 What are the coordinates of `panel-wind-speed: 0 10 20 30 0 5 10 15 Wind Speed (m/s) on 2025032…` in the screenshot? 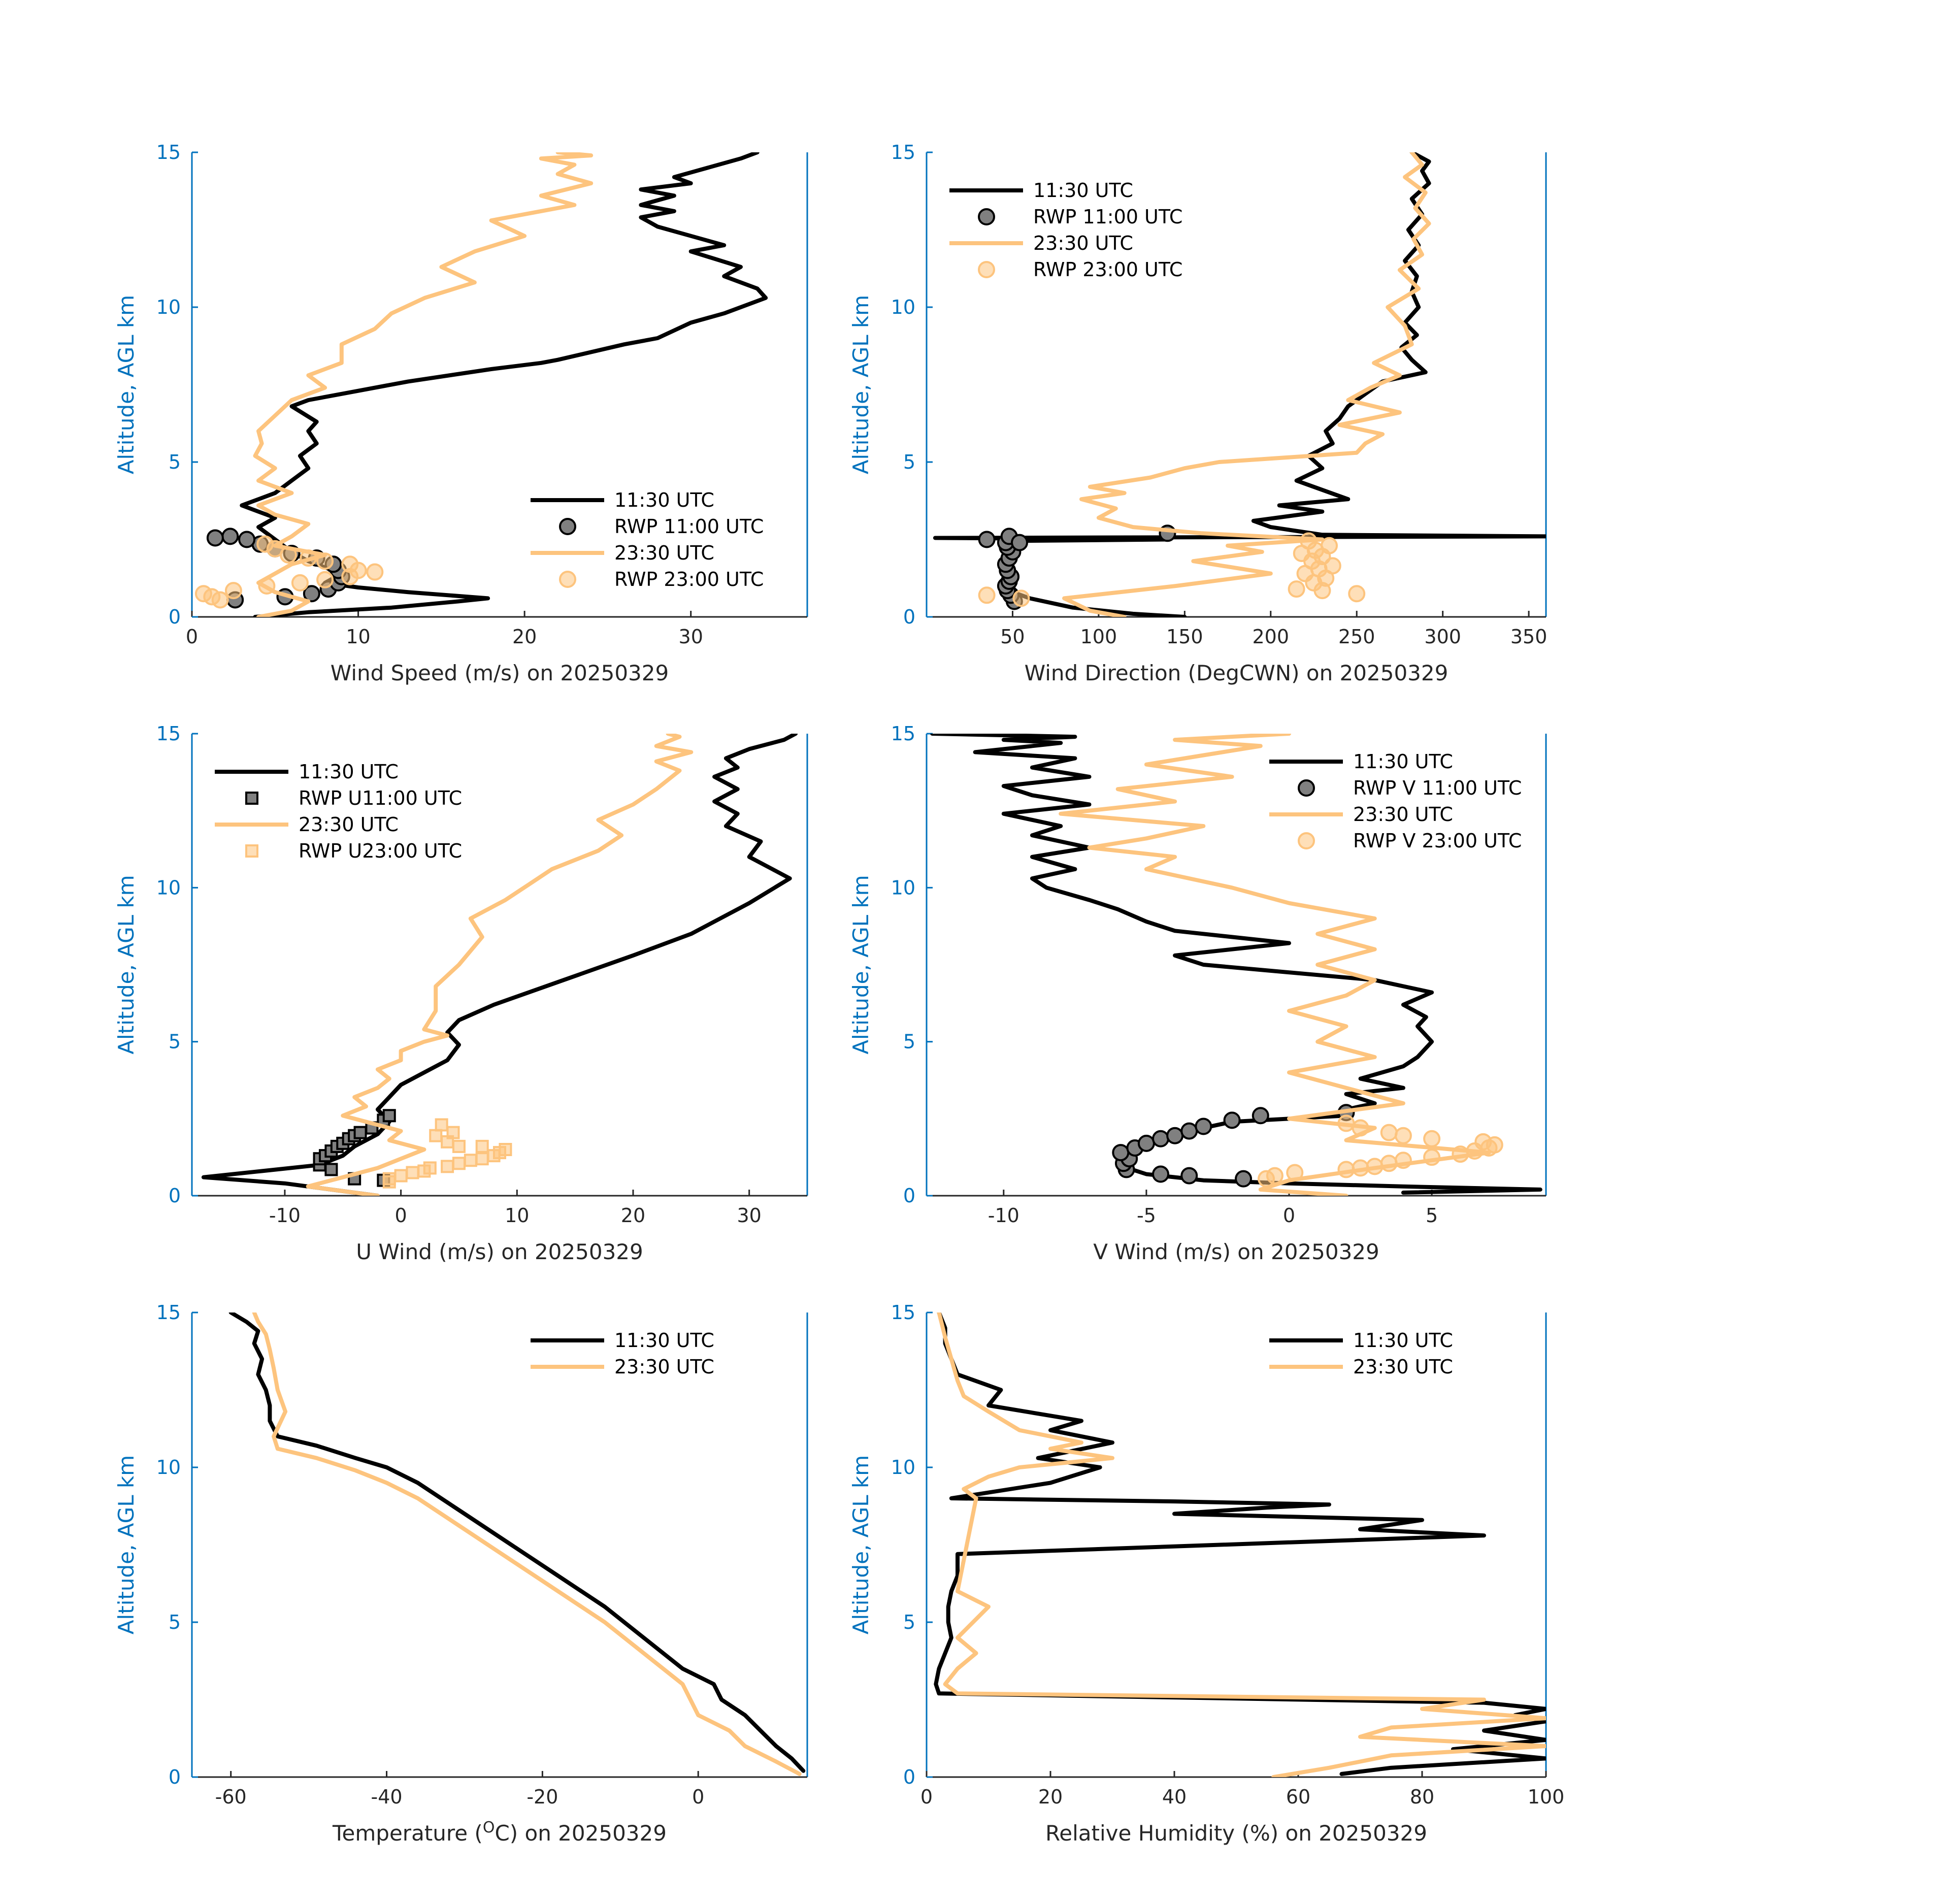 It's located at (461, 413).